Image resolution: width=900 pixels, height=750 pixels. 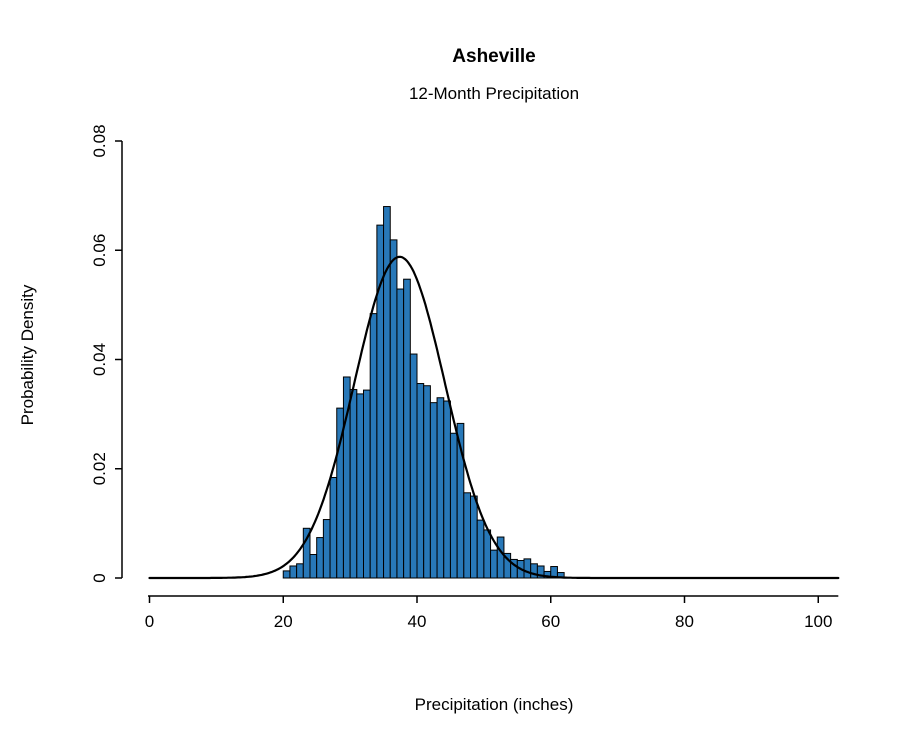 What do you see at coordinates (99, 468) in the screenshot?
I see `y-tick-label: 0.02` at bounding box center [99, 468].